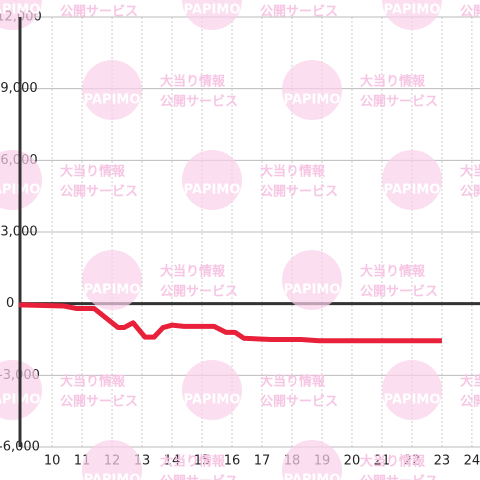 The width and height of the screenshot is (480, 480). What do you see at coordinates (172, 461) in the screenshot?
I see `x-tick-label: 14` at bounding box center [172, 461].